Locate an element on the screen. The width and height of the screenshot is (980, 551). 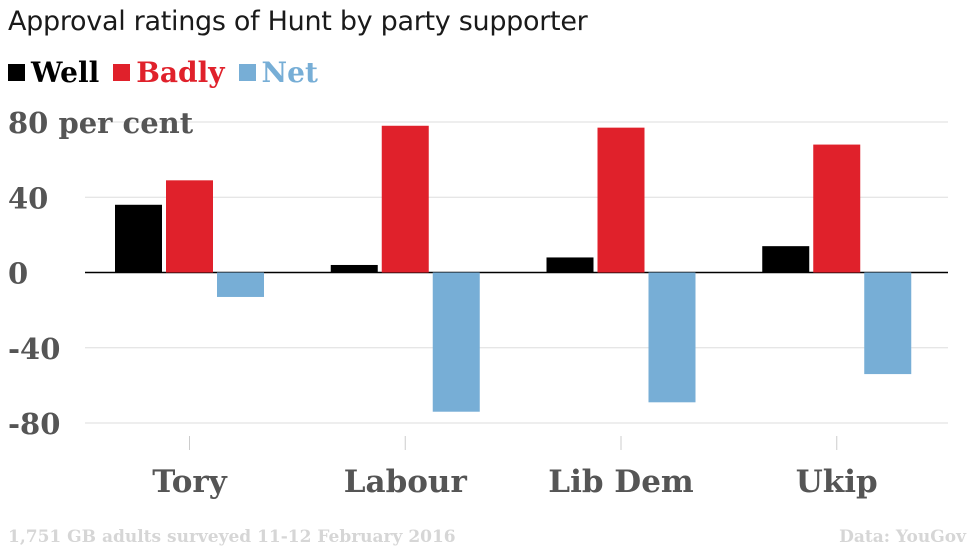
x-tick-label-lib-dem: Lib Dem is located at coordinates (621, 482).